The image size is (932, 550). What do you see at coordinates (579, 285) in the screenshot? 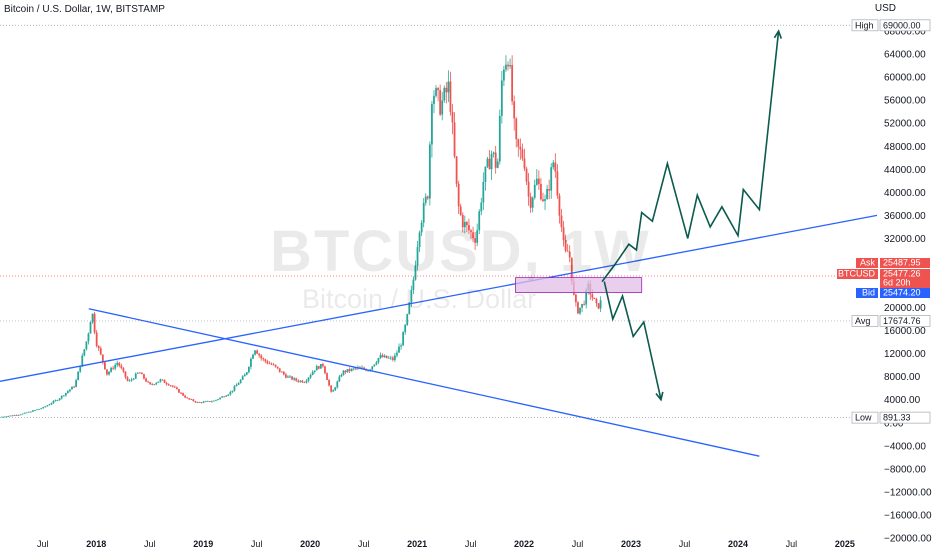
I see `support-zone` at bounding box center [579, 285].